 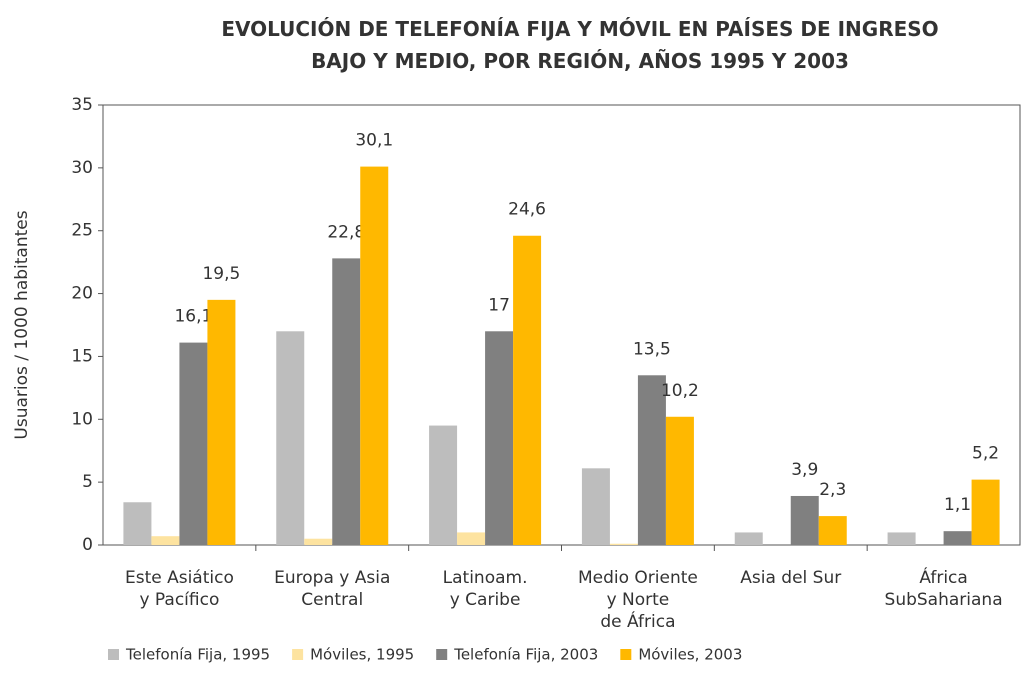 I want to click on value-label: 3,9, so click(x=804, y=470).